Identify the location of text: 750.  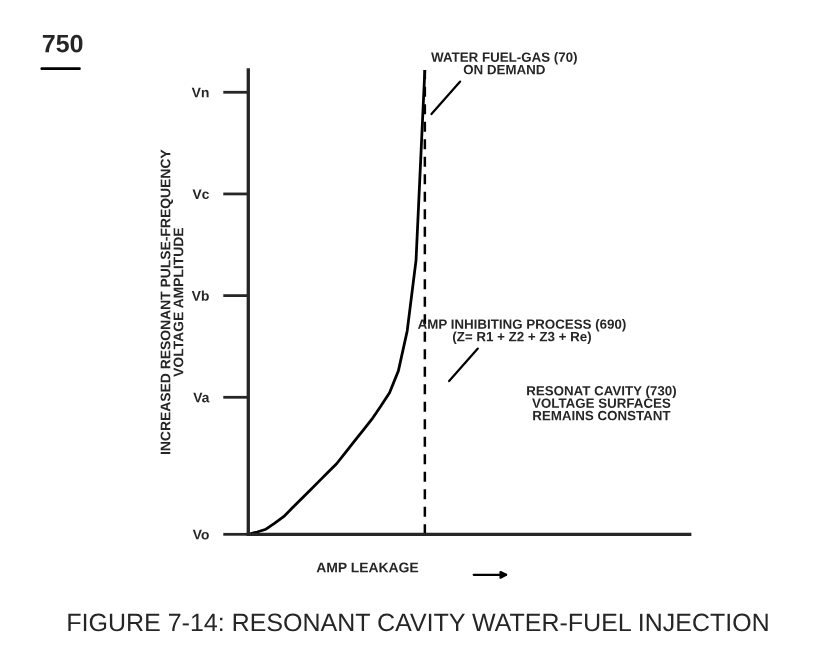
(62, 43).